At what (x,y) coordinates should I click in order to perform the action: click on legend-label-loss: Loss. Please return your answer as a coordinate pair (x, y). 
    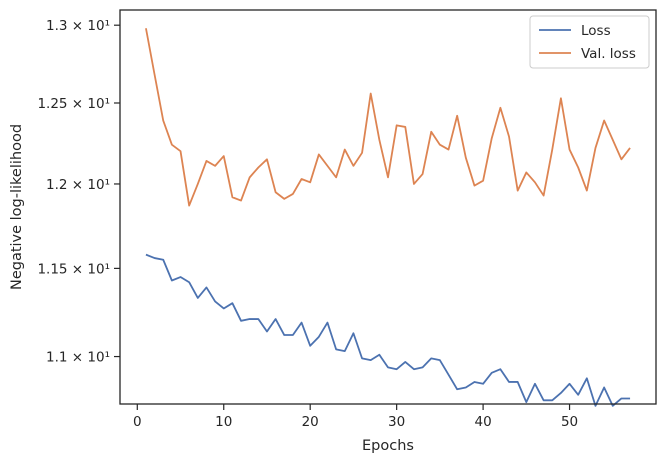
    Looking at the image, I should click on (596, 31).